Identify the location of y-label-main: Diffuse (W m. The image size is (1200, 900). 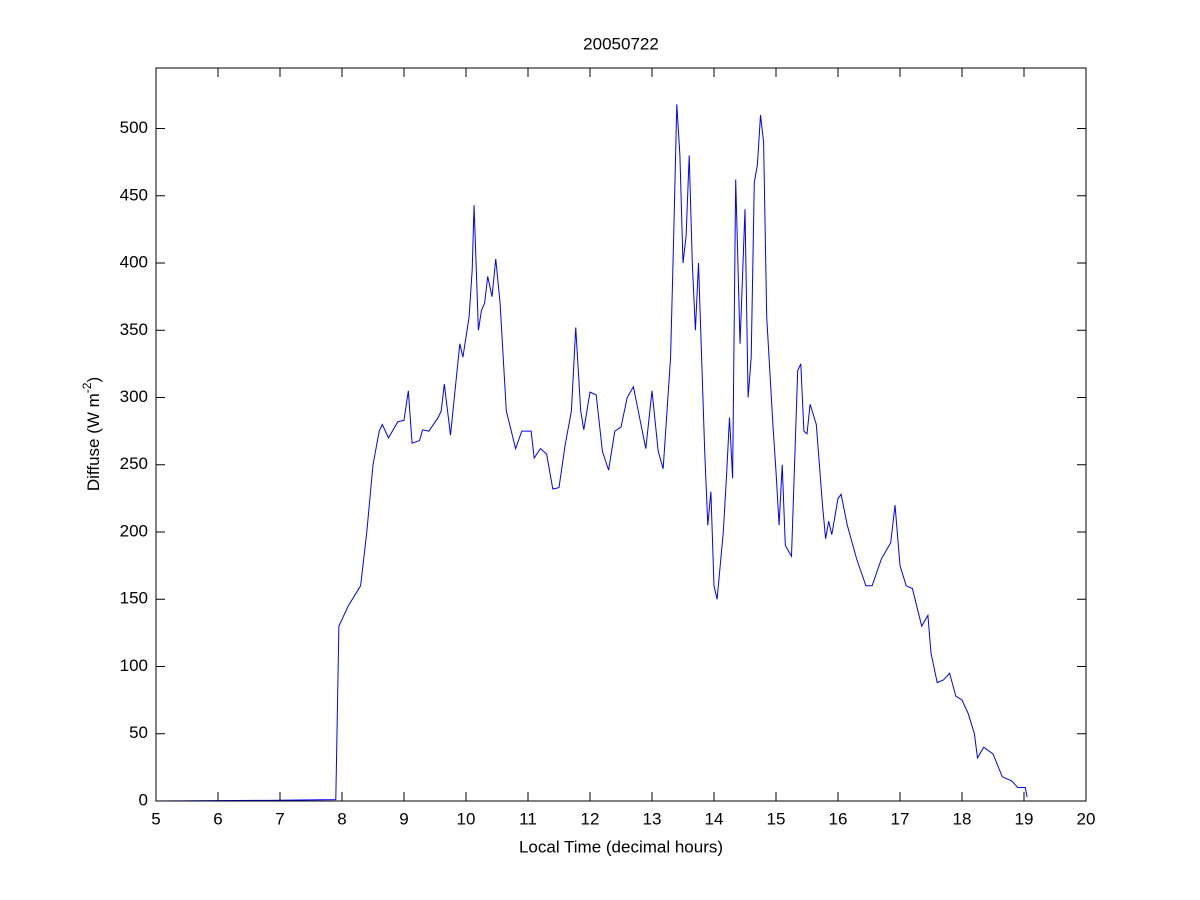
(93, 442).